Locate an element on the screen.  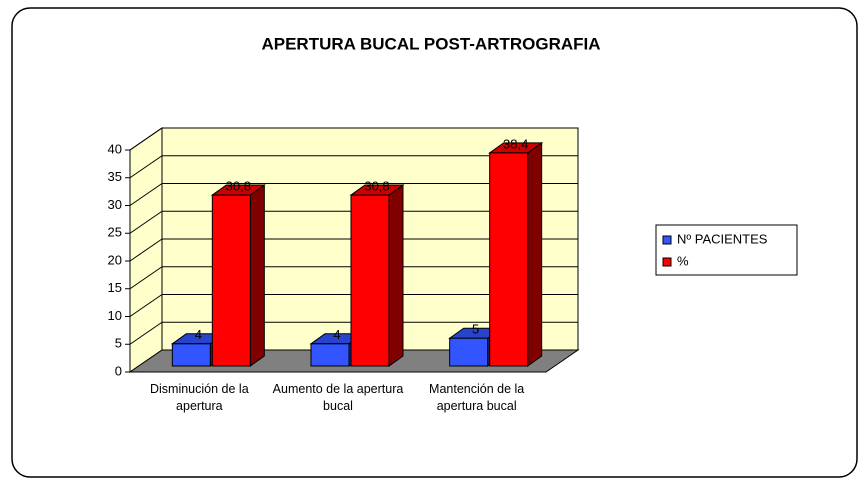
y-tick-label: 40 is located at coordinates (115, 148).